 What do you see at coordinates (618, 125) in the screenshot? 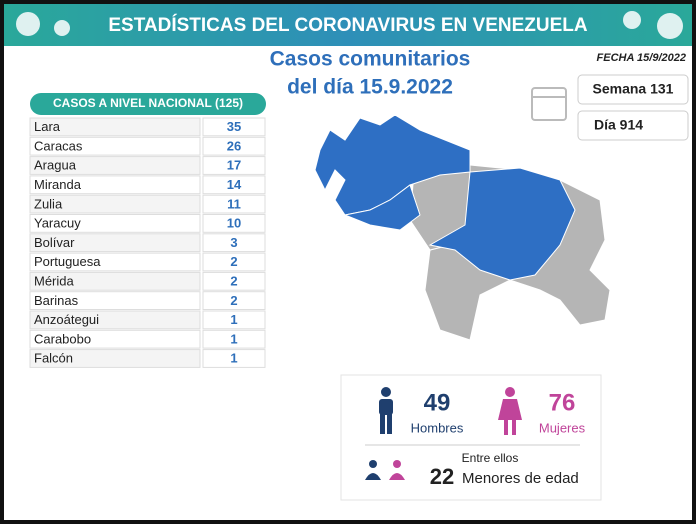
I see `day: Día 914` at bounding box center [618, 125].